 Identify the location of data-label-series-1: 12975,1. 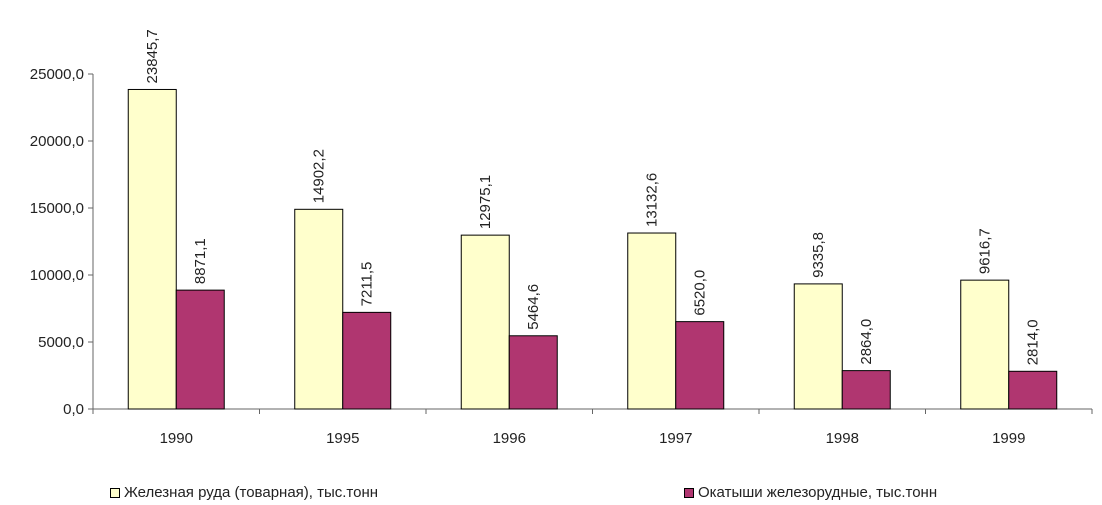
(485, 202).